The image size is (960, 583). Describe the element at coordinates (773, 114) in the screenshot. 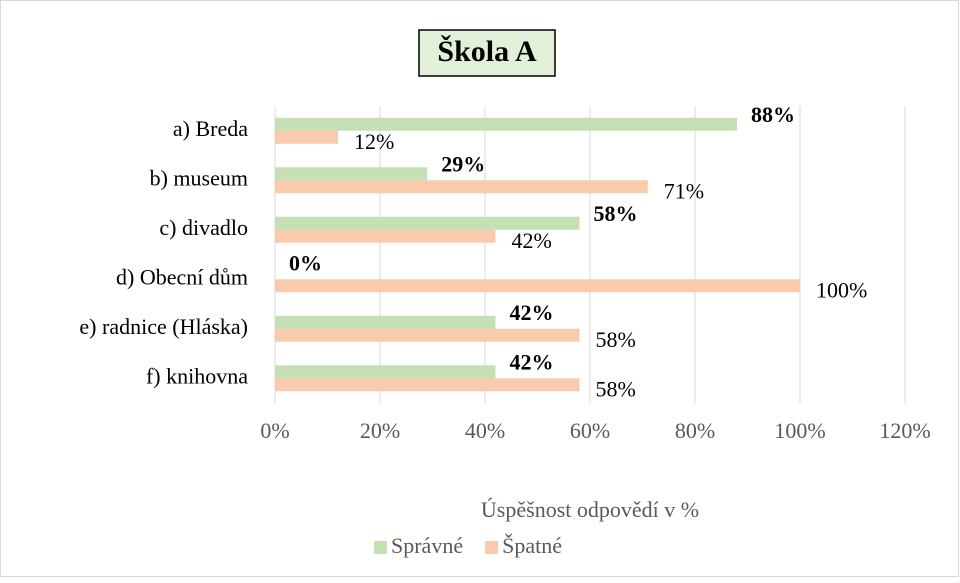

I see `data-label: 88%` at that location.